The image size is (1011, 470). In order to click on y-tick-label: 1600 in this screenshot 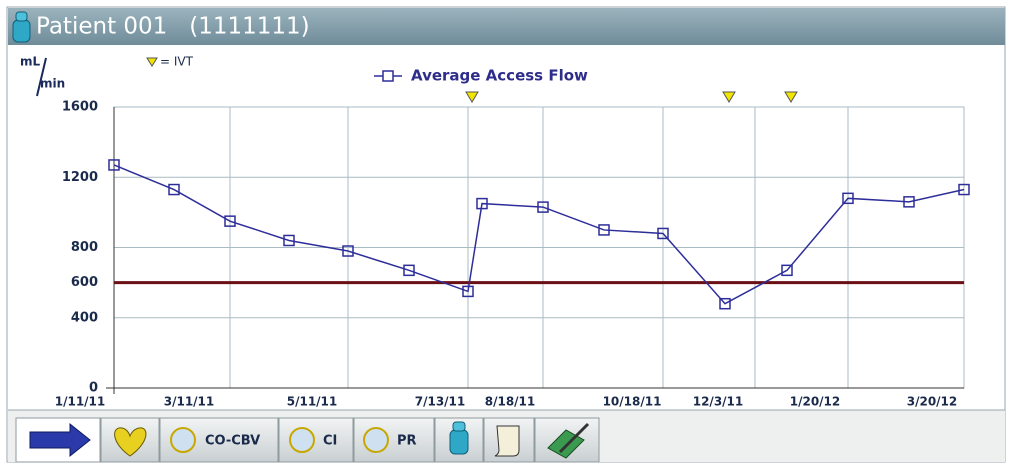, I will do `click(80, 107)`.